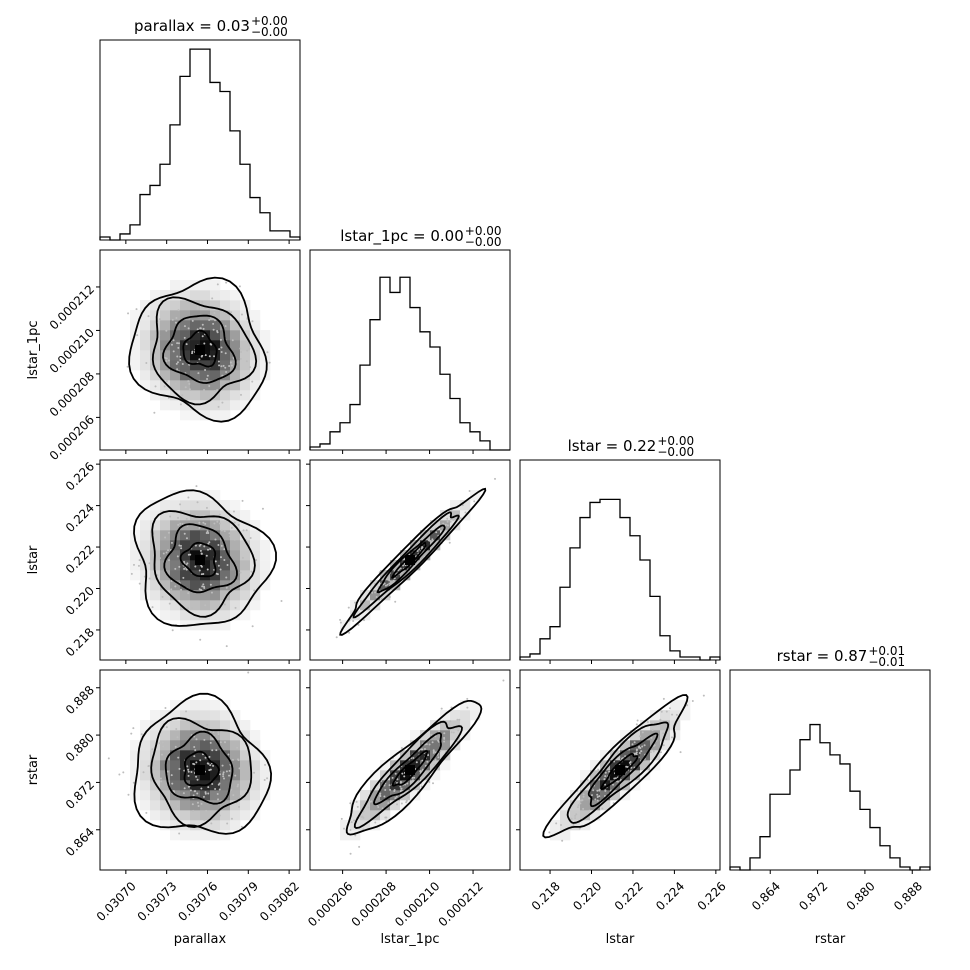 This screenshot has height=970, width=970. What do you see at coordinates (238, 901) in the screenshot?
I see `xtick-label-parallax: 0.03079` at bounding box center [238, 901].